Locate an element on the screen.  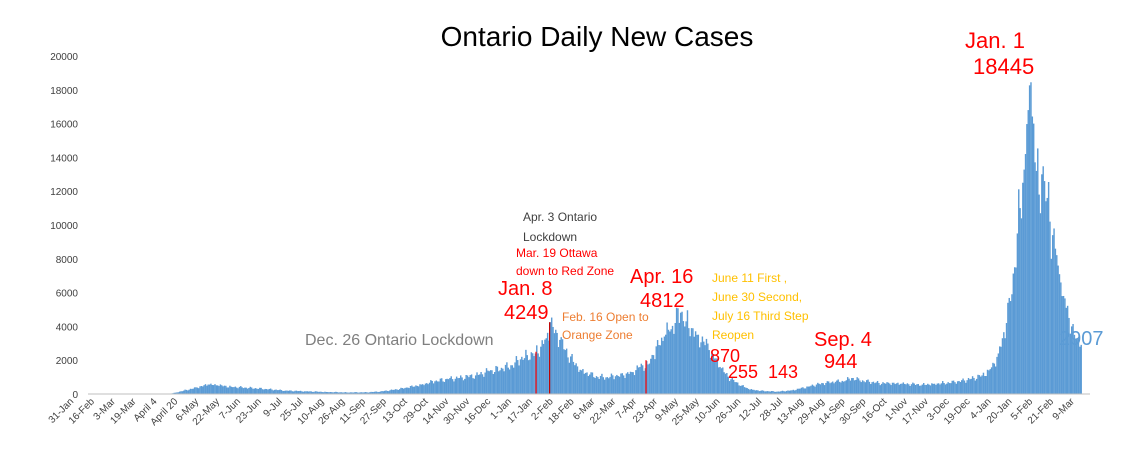
annotation: Dec. 26 Ontario Lockdown is located at coordinates (399, 340).